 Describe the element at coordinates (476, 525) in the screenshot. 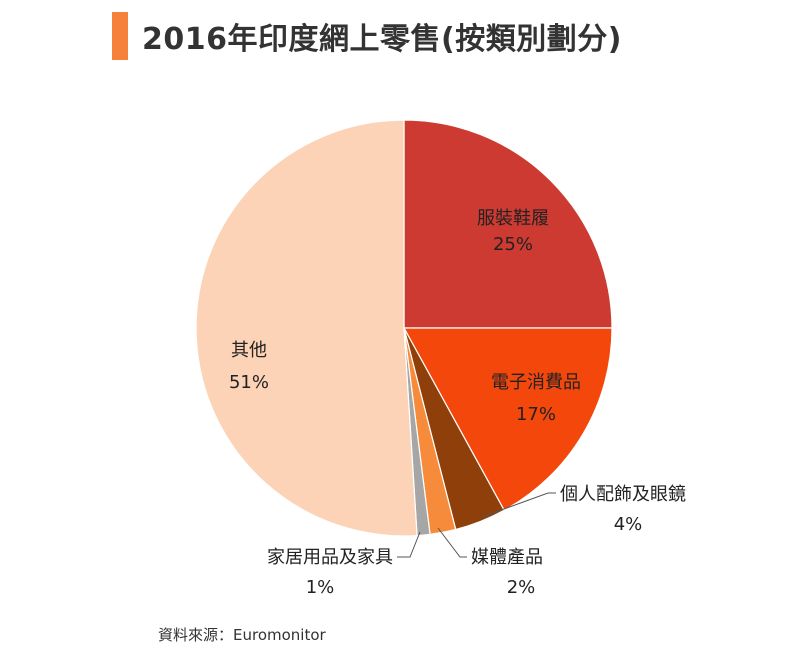

I see `leader-lines` at that location.